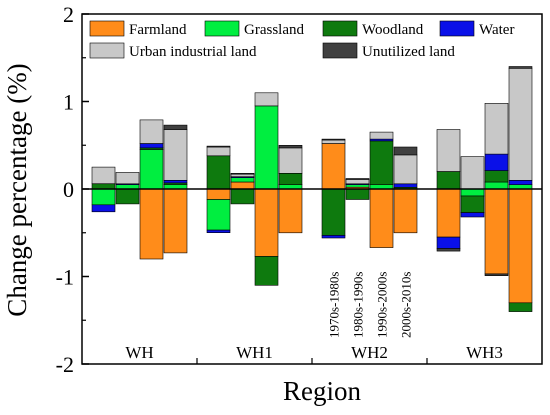 This screenshot has height=415, width=550. Describe the element at coordinates (242, 185) in the screenshot. I see `bar-segment-wh1-2-farmland` at that location.